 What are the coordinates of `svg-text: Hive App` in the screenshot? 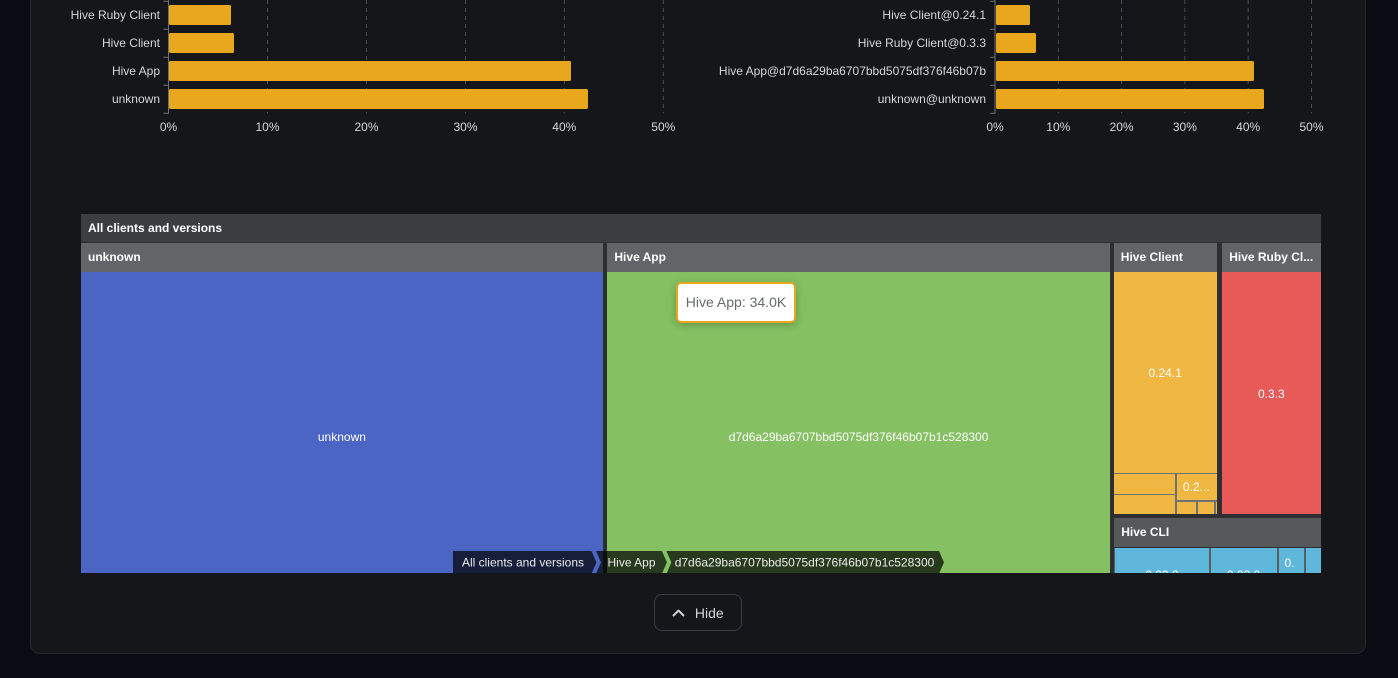 It's located at (631, 562).